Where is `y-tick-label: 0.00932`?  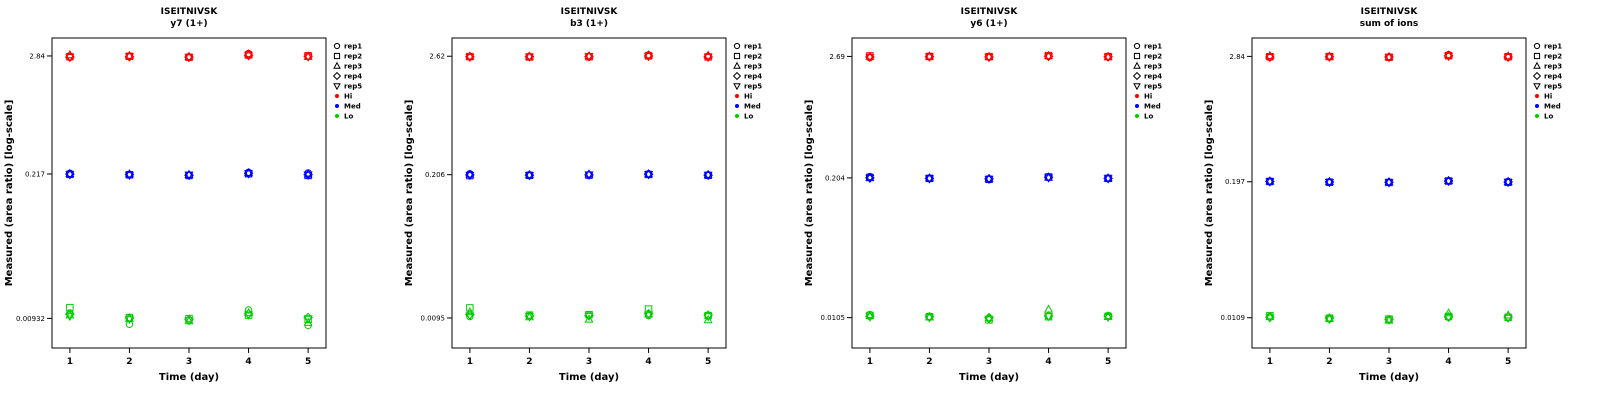 y-tick-label: 0.00932 is located at coordinates (30, 319).